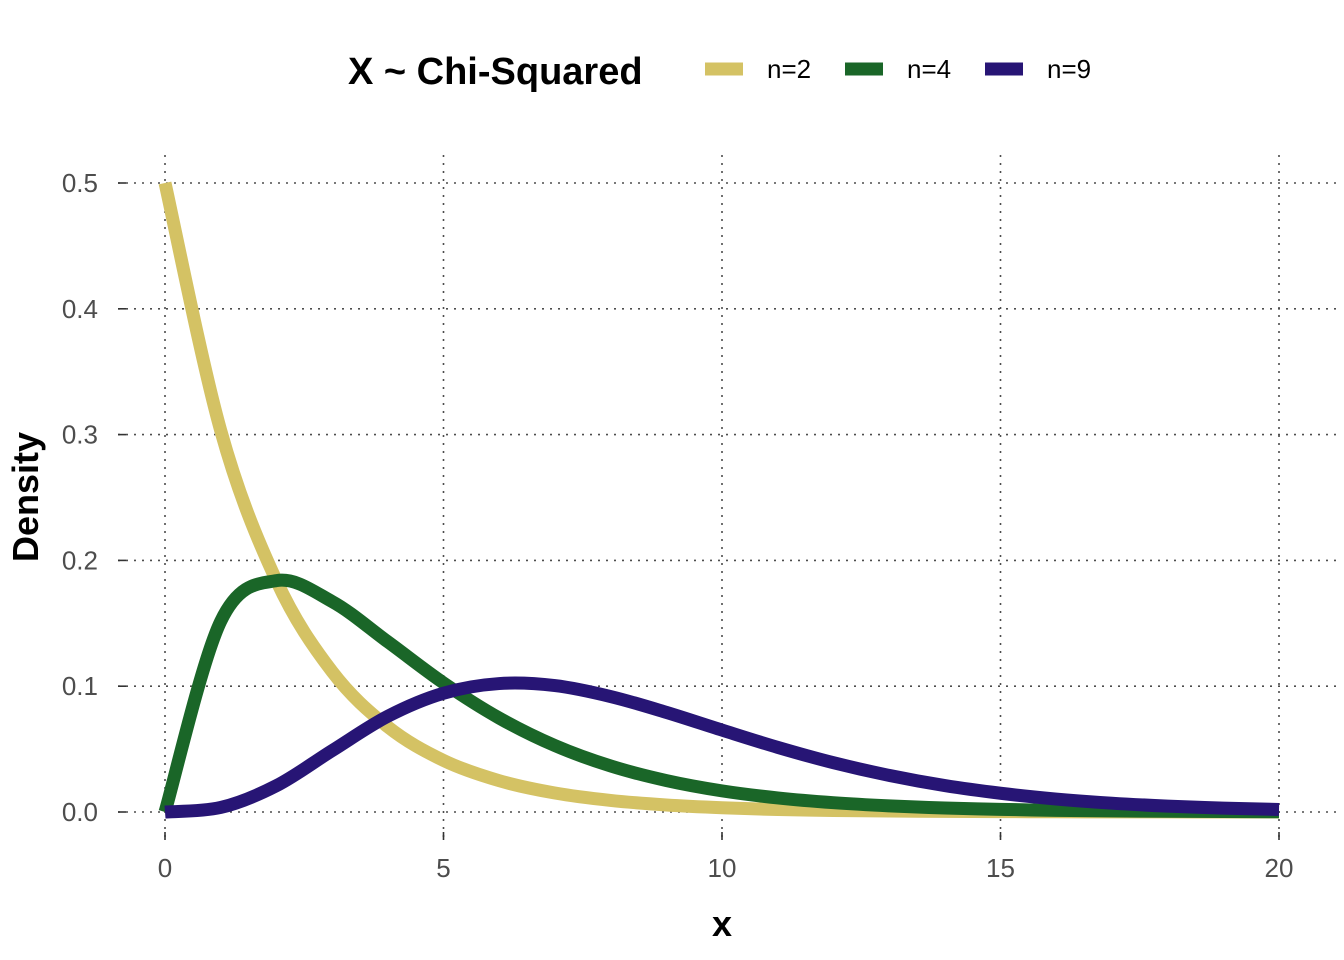 The image size is (1344, 960). I want to click on y-axis-title: Density, so click(25, 497).